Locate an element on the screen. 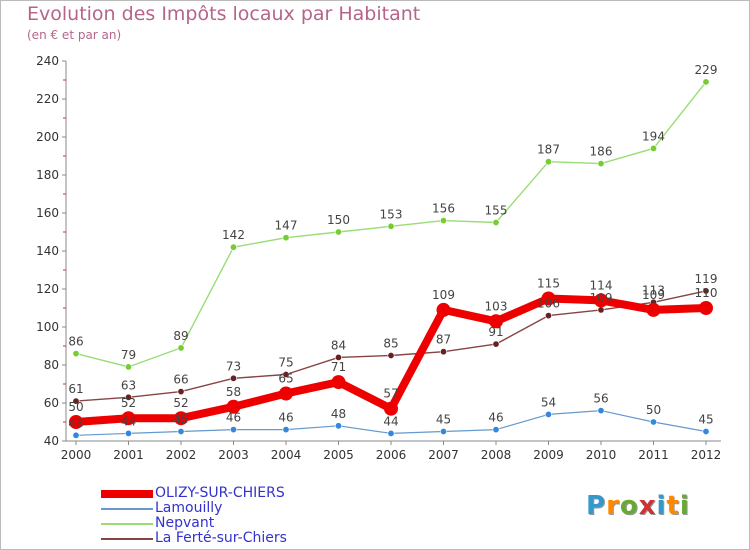 The height and width of the screenshot is (550, 750). proxiti-logo: Proxiti is located at coordinates (638, 506).